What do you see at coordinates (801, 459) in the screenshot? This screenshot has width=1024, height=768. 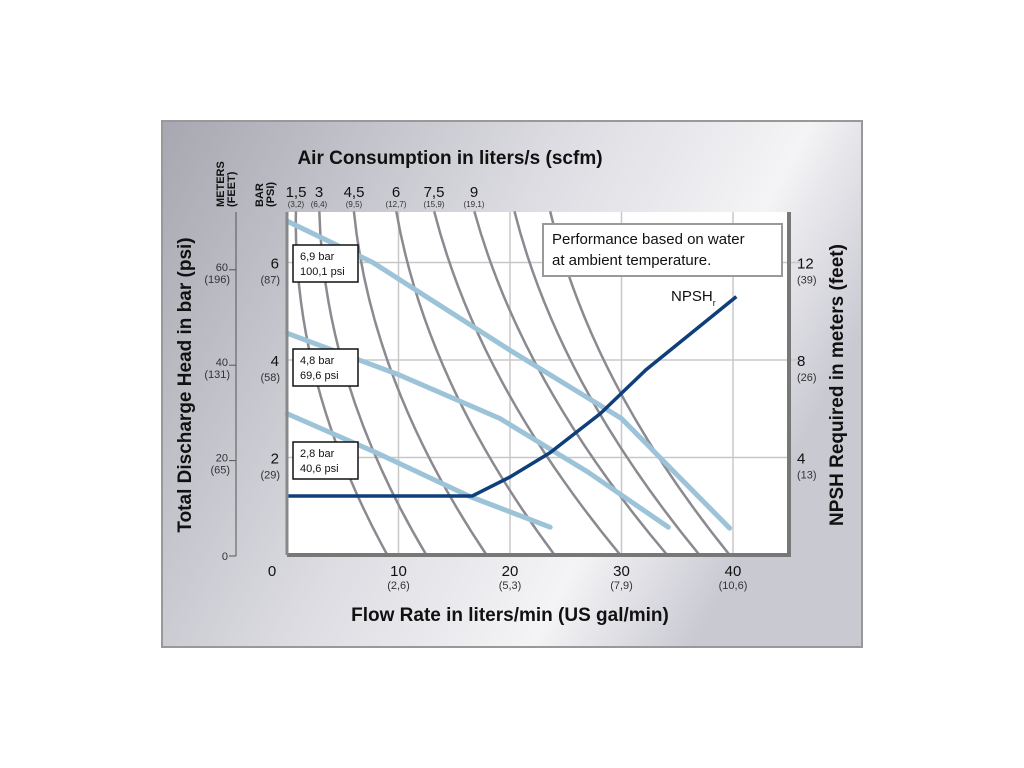 I see `npsh-tick-label: 4` at bounding box center [801, 459].